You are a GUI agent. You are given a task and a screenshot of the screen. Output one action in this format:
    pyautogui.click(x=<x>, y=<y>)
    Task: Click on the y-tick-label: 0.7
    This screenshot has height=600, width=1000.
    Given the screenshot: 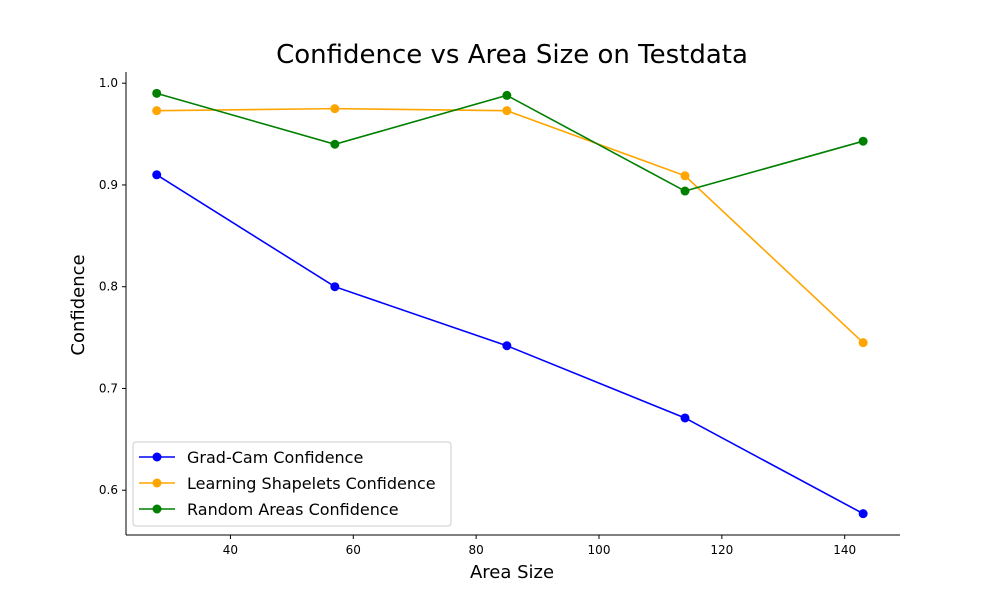 What is the action you would take?
    pyautogui.click(x=108, y=388)
    